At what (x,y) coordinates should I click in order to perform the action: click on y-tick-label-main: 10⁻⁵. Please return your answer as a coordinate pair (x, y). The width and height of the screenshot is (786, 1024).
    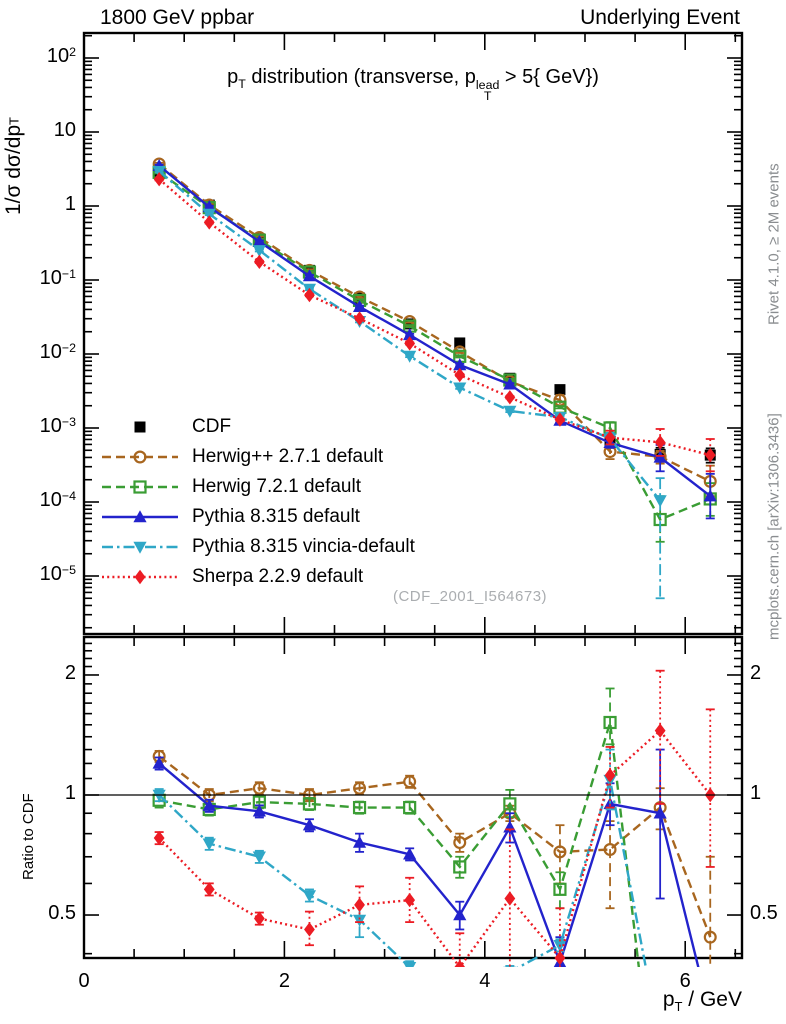
    Looking at the image, I should click on (57, 574).